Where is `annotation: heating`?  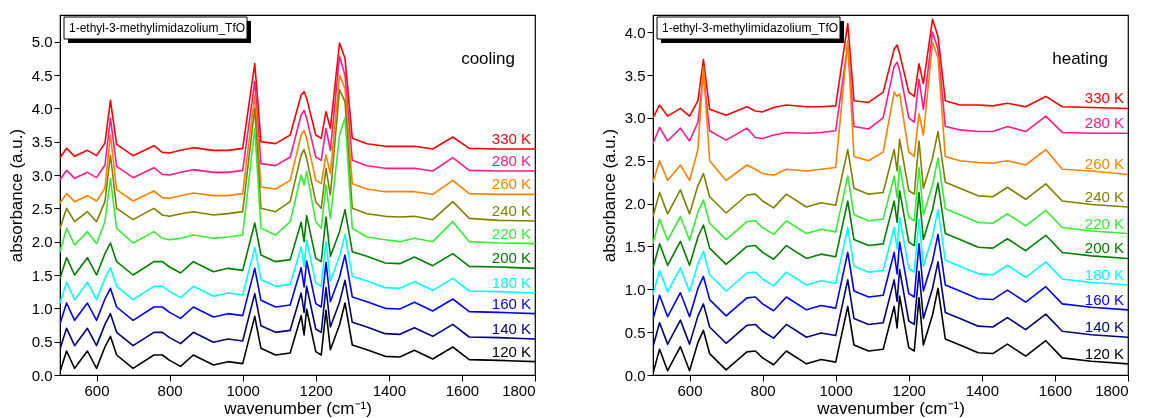 annotation: heating is located at coordinates (1080, 58).